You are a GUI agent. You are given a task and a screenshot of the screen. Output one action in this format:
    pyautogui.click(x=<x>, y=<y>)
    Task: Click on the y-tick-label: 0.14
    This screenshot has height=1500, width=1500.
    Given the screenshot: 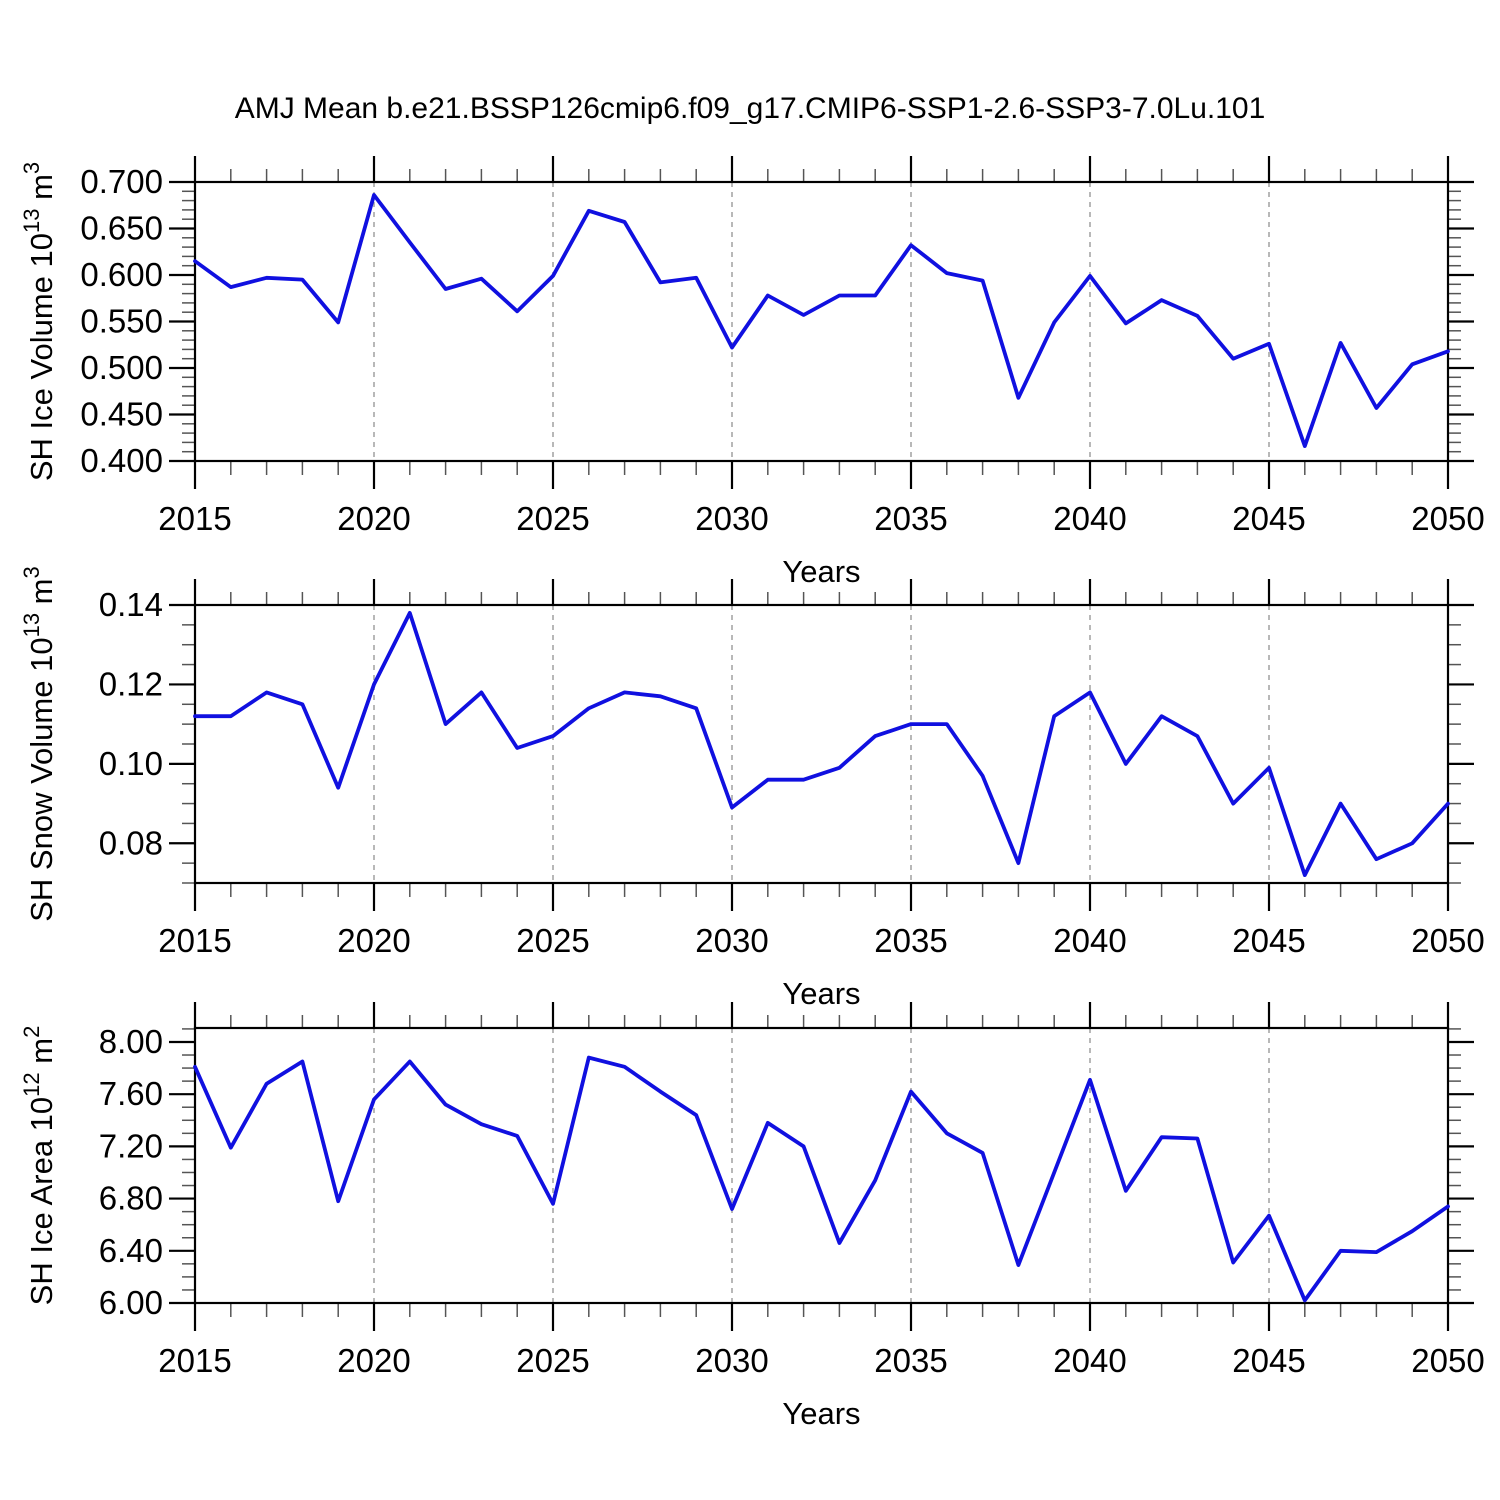 What is the action you would take?
    pyautogui.click(x=131, y=604)
    